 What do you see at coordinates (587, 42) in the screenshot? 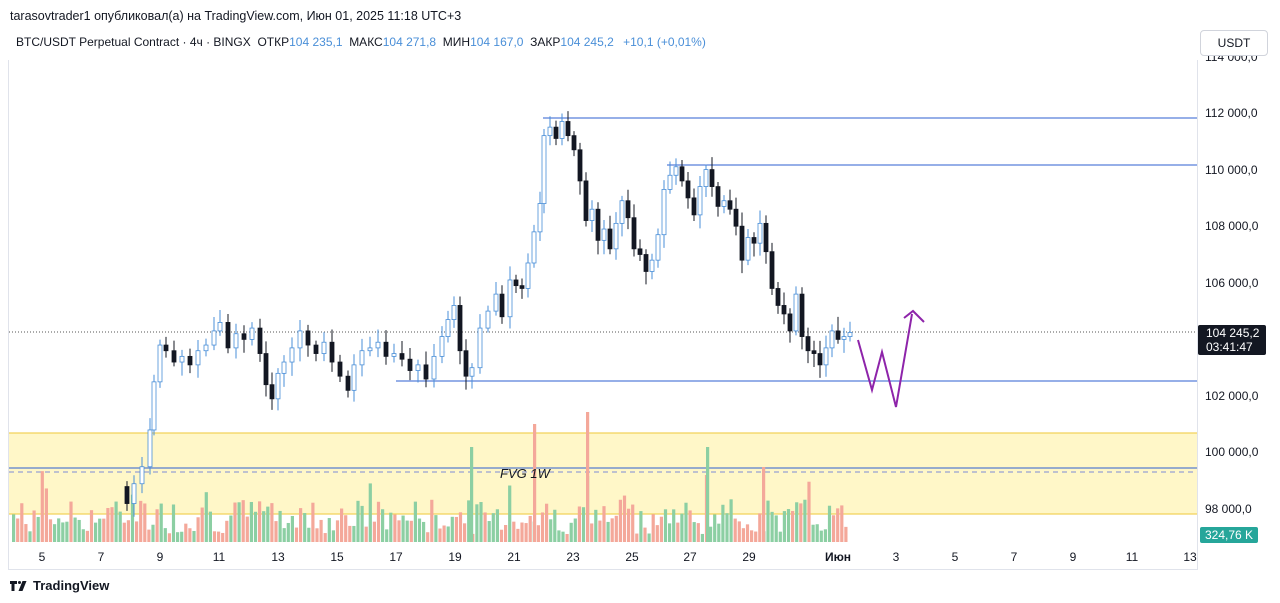
I see `close-value: 104 245,2` at bounding box center [587, 42].